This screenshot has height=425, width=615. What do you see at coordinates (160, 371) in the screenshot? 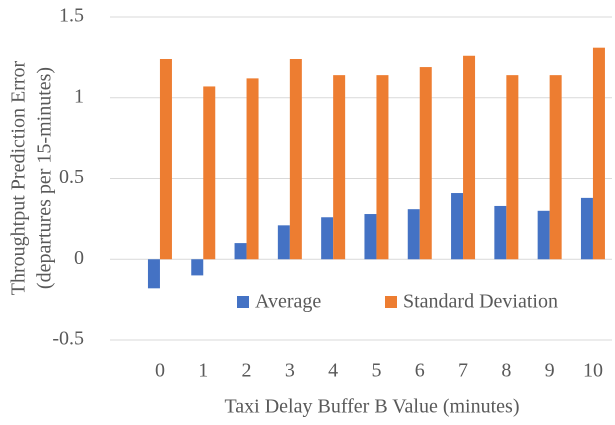
I see `x-tick-label: 0` at bounding box center [160, 371].